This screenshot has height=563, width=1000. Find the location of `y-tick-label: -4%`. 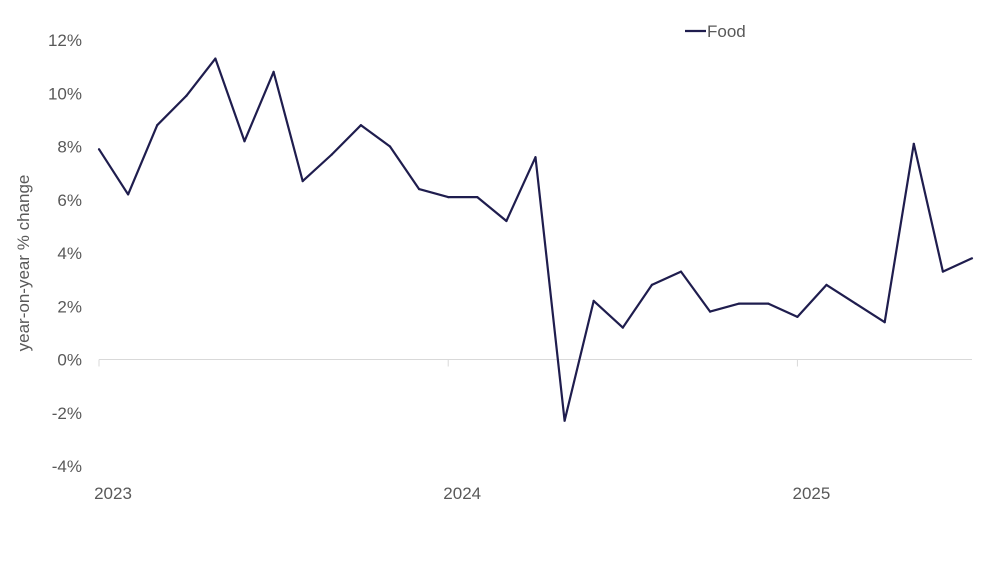

y-tick-label: -4% is located at coordinates (67, 466).